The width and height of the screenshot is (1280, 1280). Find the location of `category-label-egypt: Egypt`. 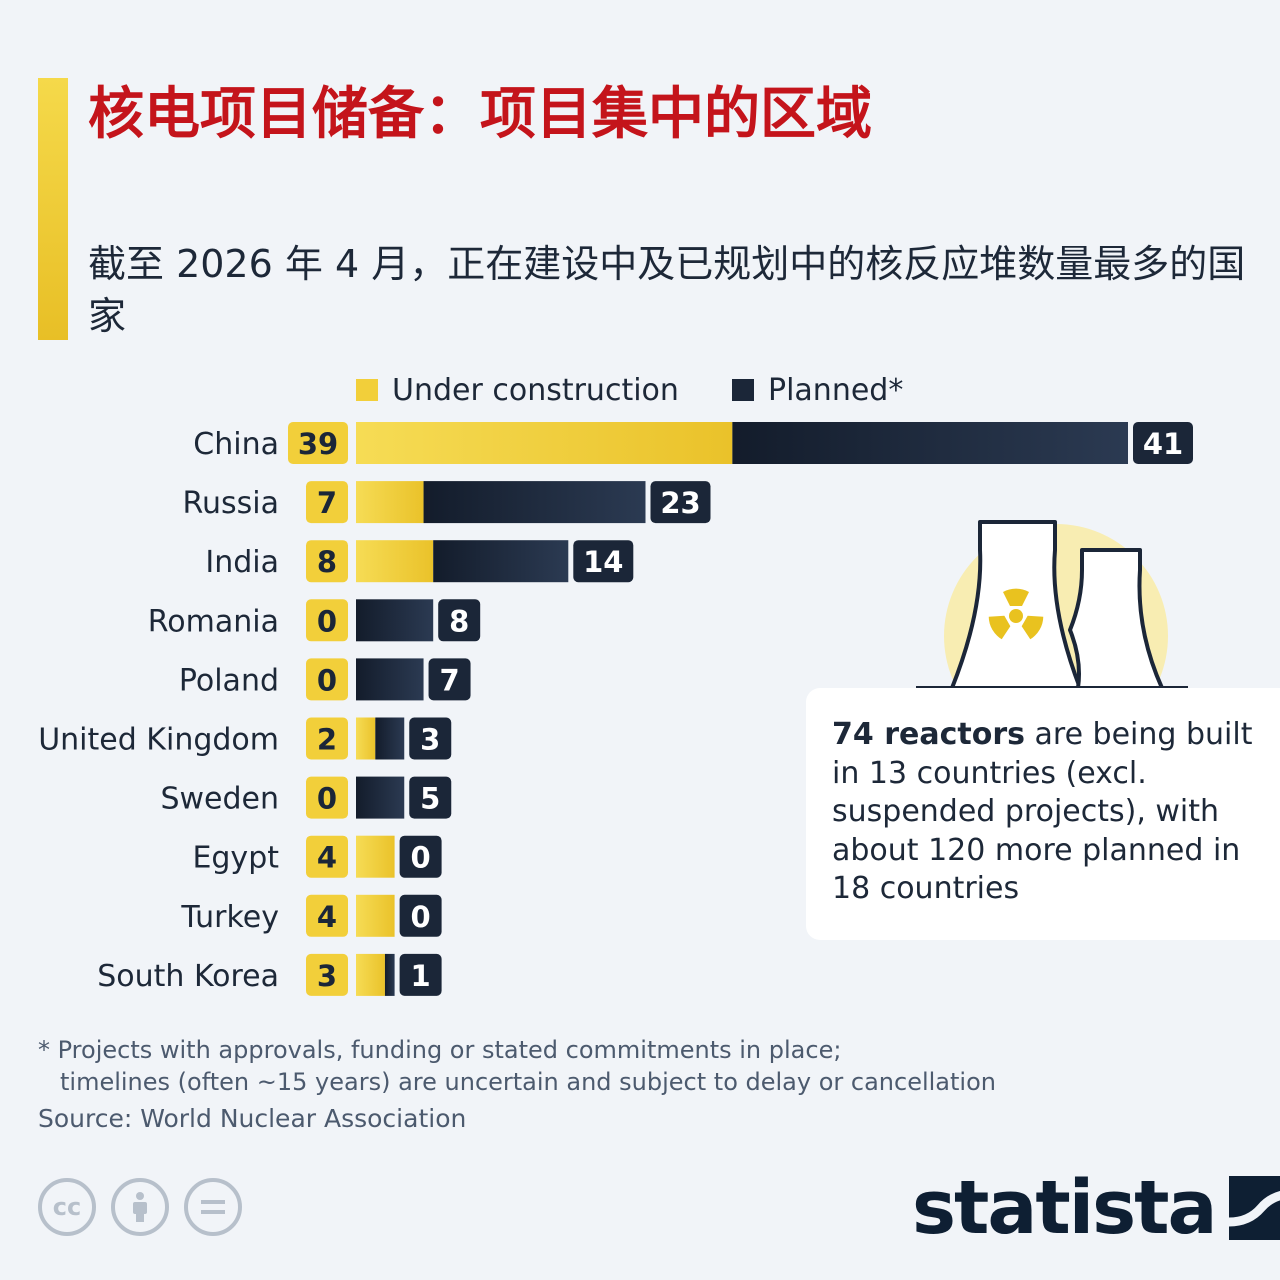

category-label-egypt: Egypt is located at coordinates (235, 858).